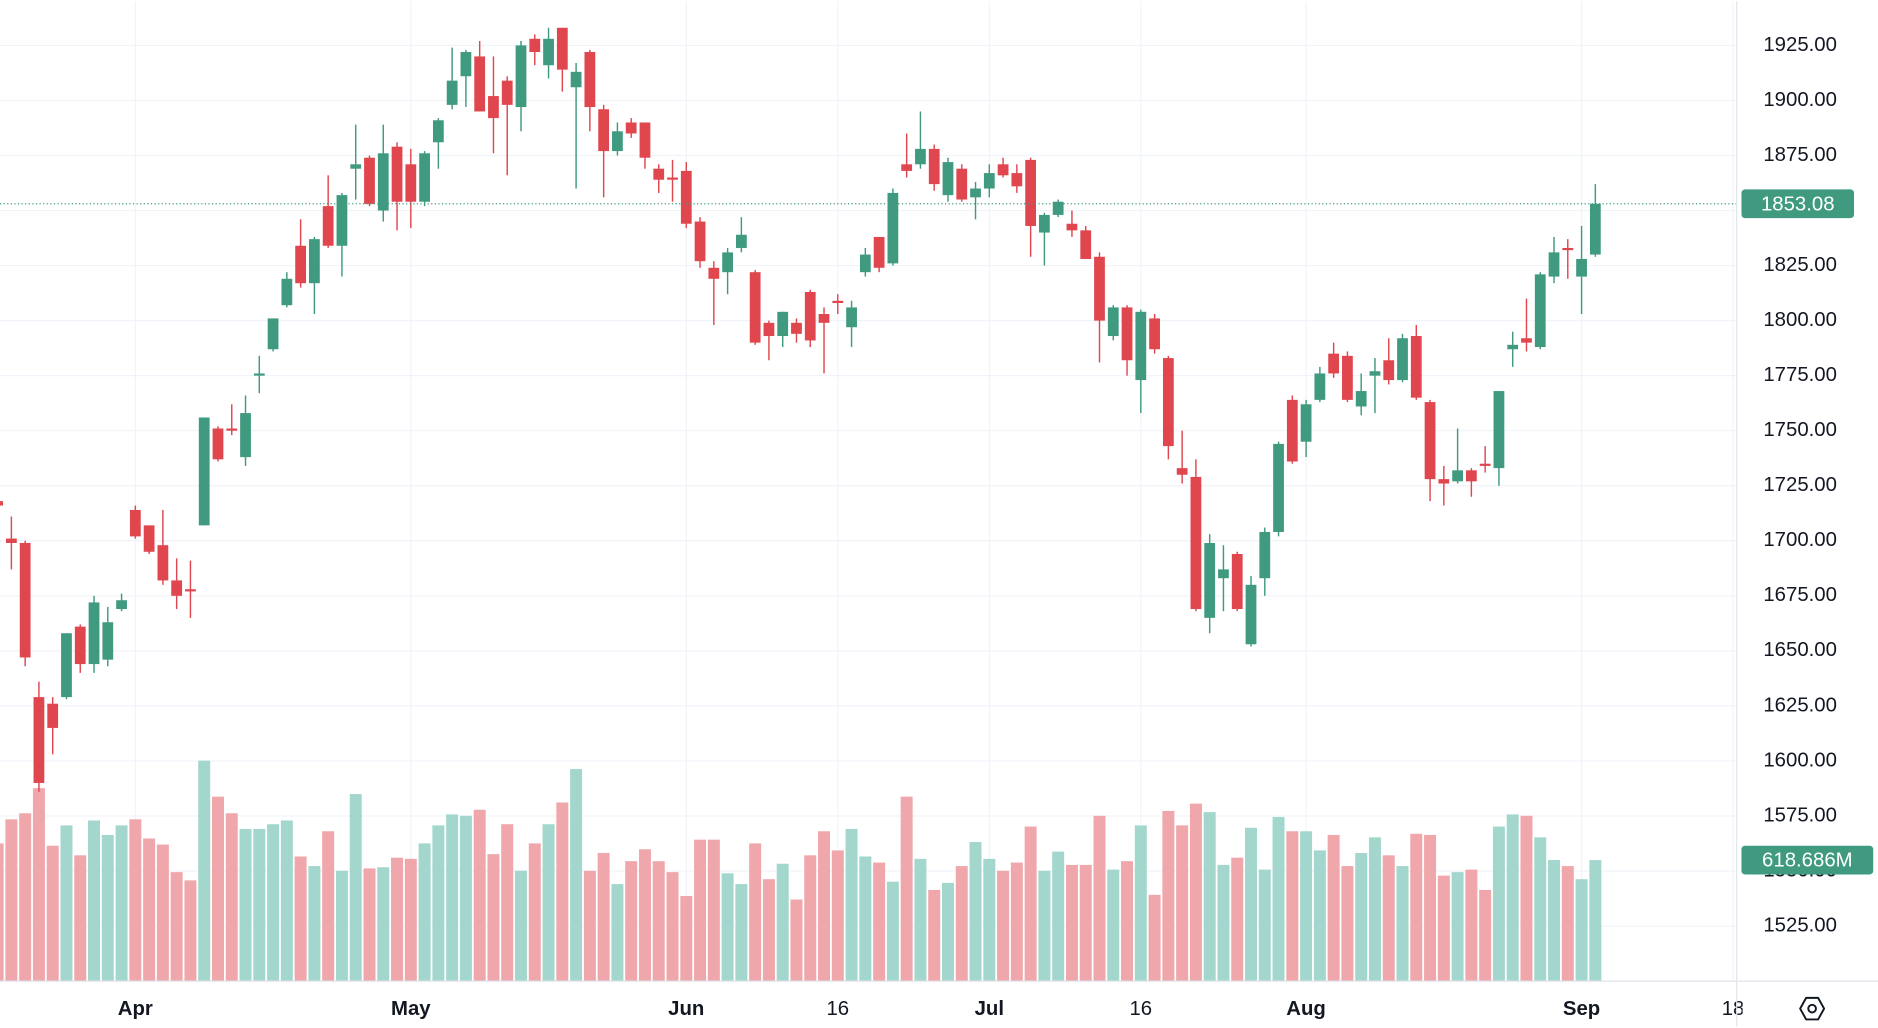 This screenshot has height=1028, width=1878. What do you see at coordinates (1800, 705) in the screenshot?
I see `y-tick-label: 1625.00` at bounding box center [1800, 705].